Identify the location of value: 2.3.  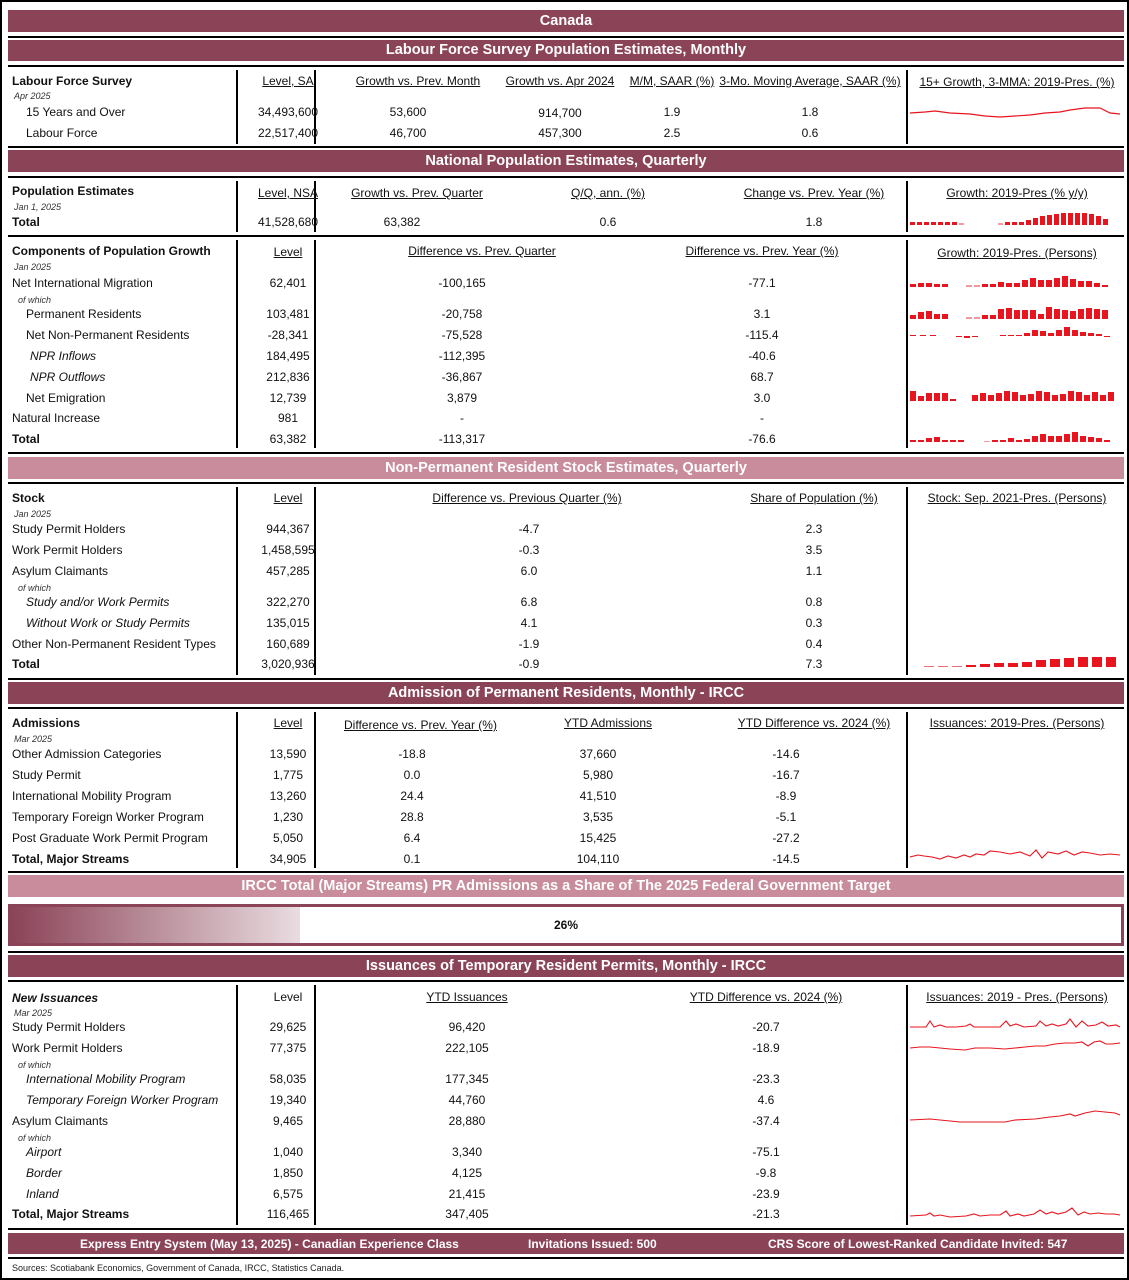
(814, 529).